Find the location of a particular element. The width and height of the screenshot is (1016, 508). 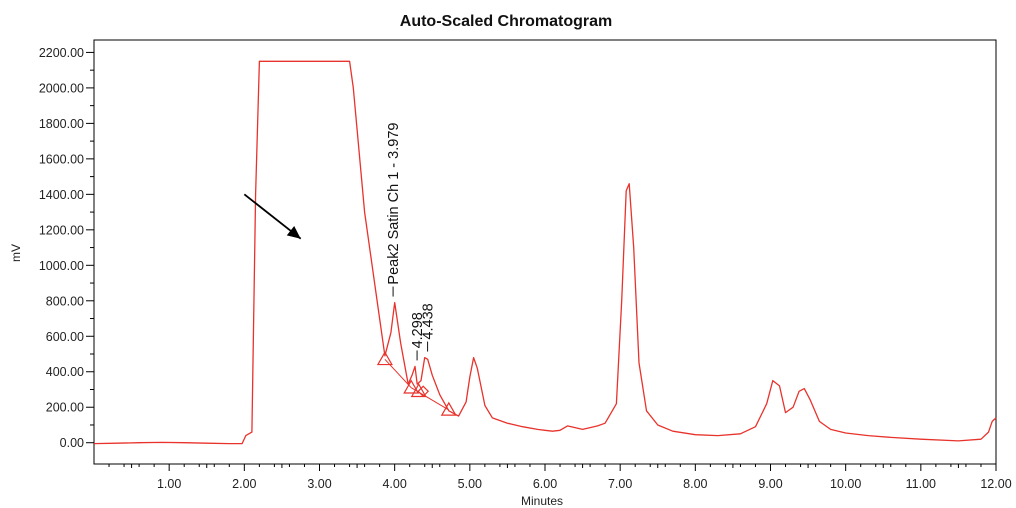

x-tick-label: 9.00 is located at coordinates (770, 484).